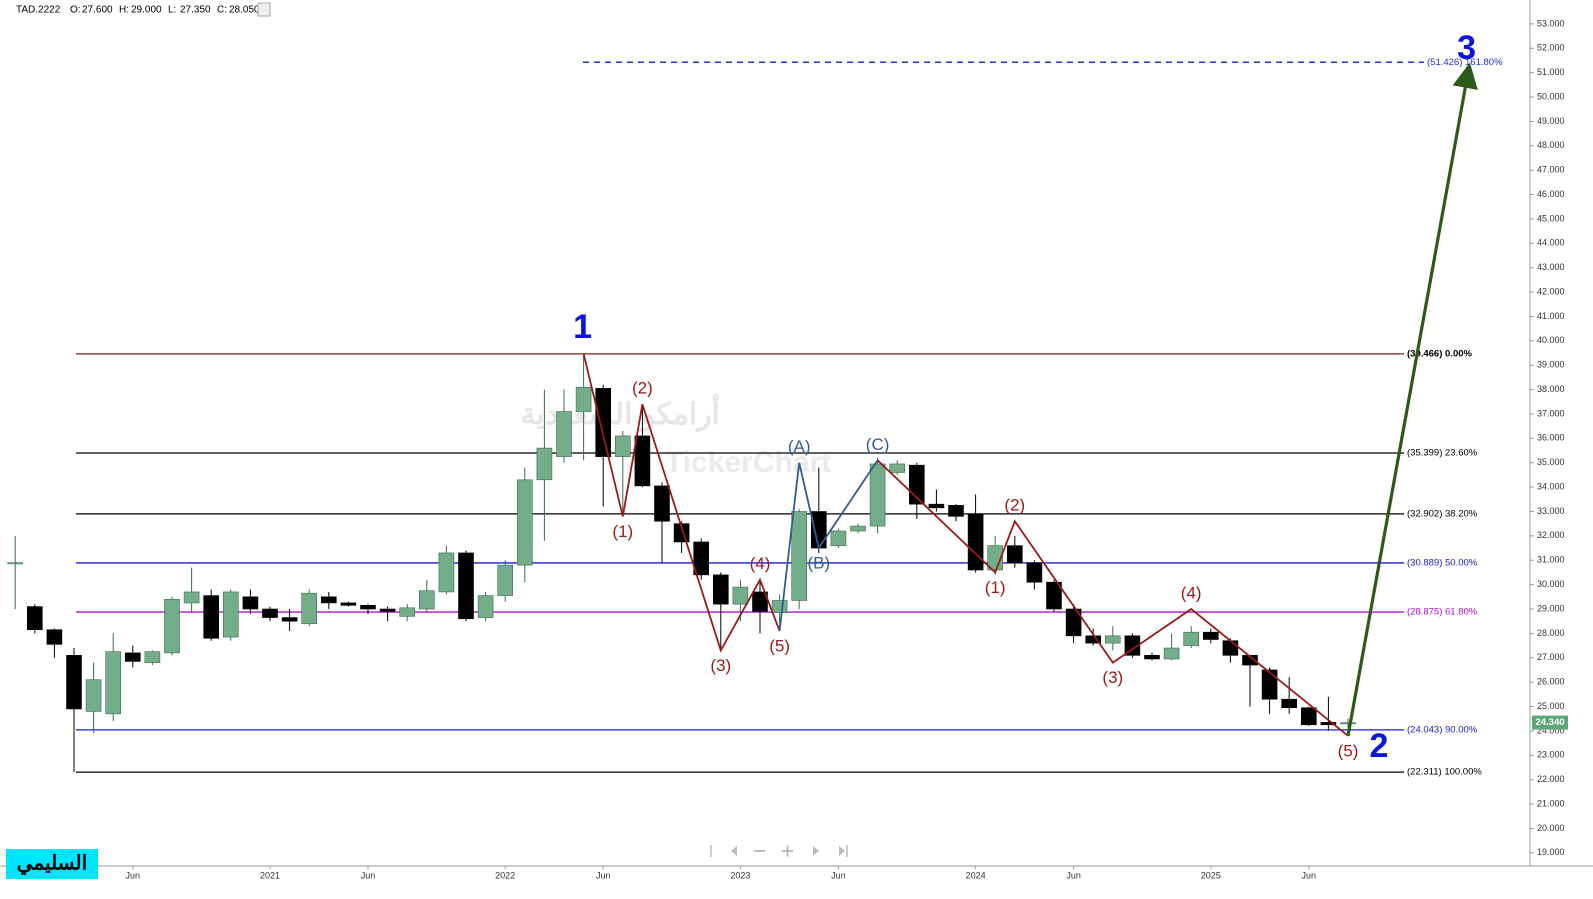  I want to click on y-tick-label: 30.000, so click(1551, 584).